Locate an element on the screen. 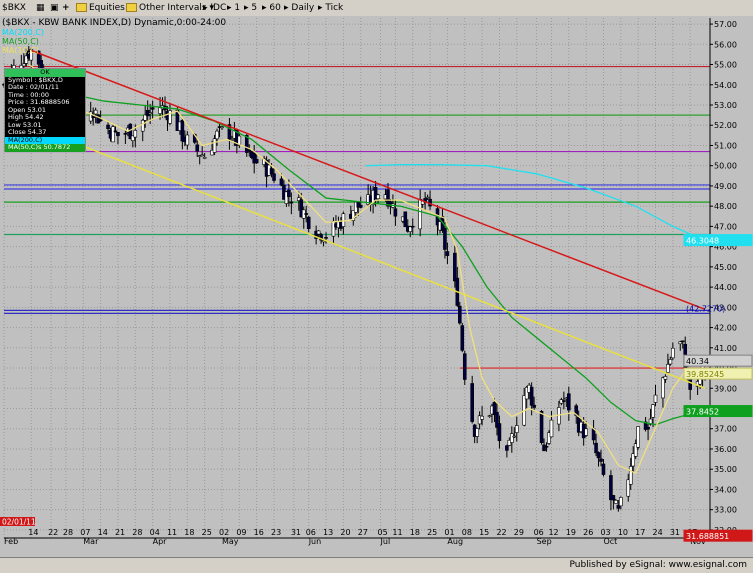 The width and height of the screenshot is (753, 573). date-tick-label: Oct is located at coordinates (610, 541).